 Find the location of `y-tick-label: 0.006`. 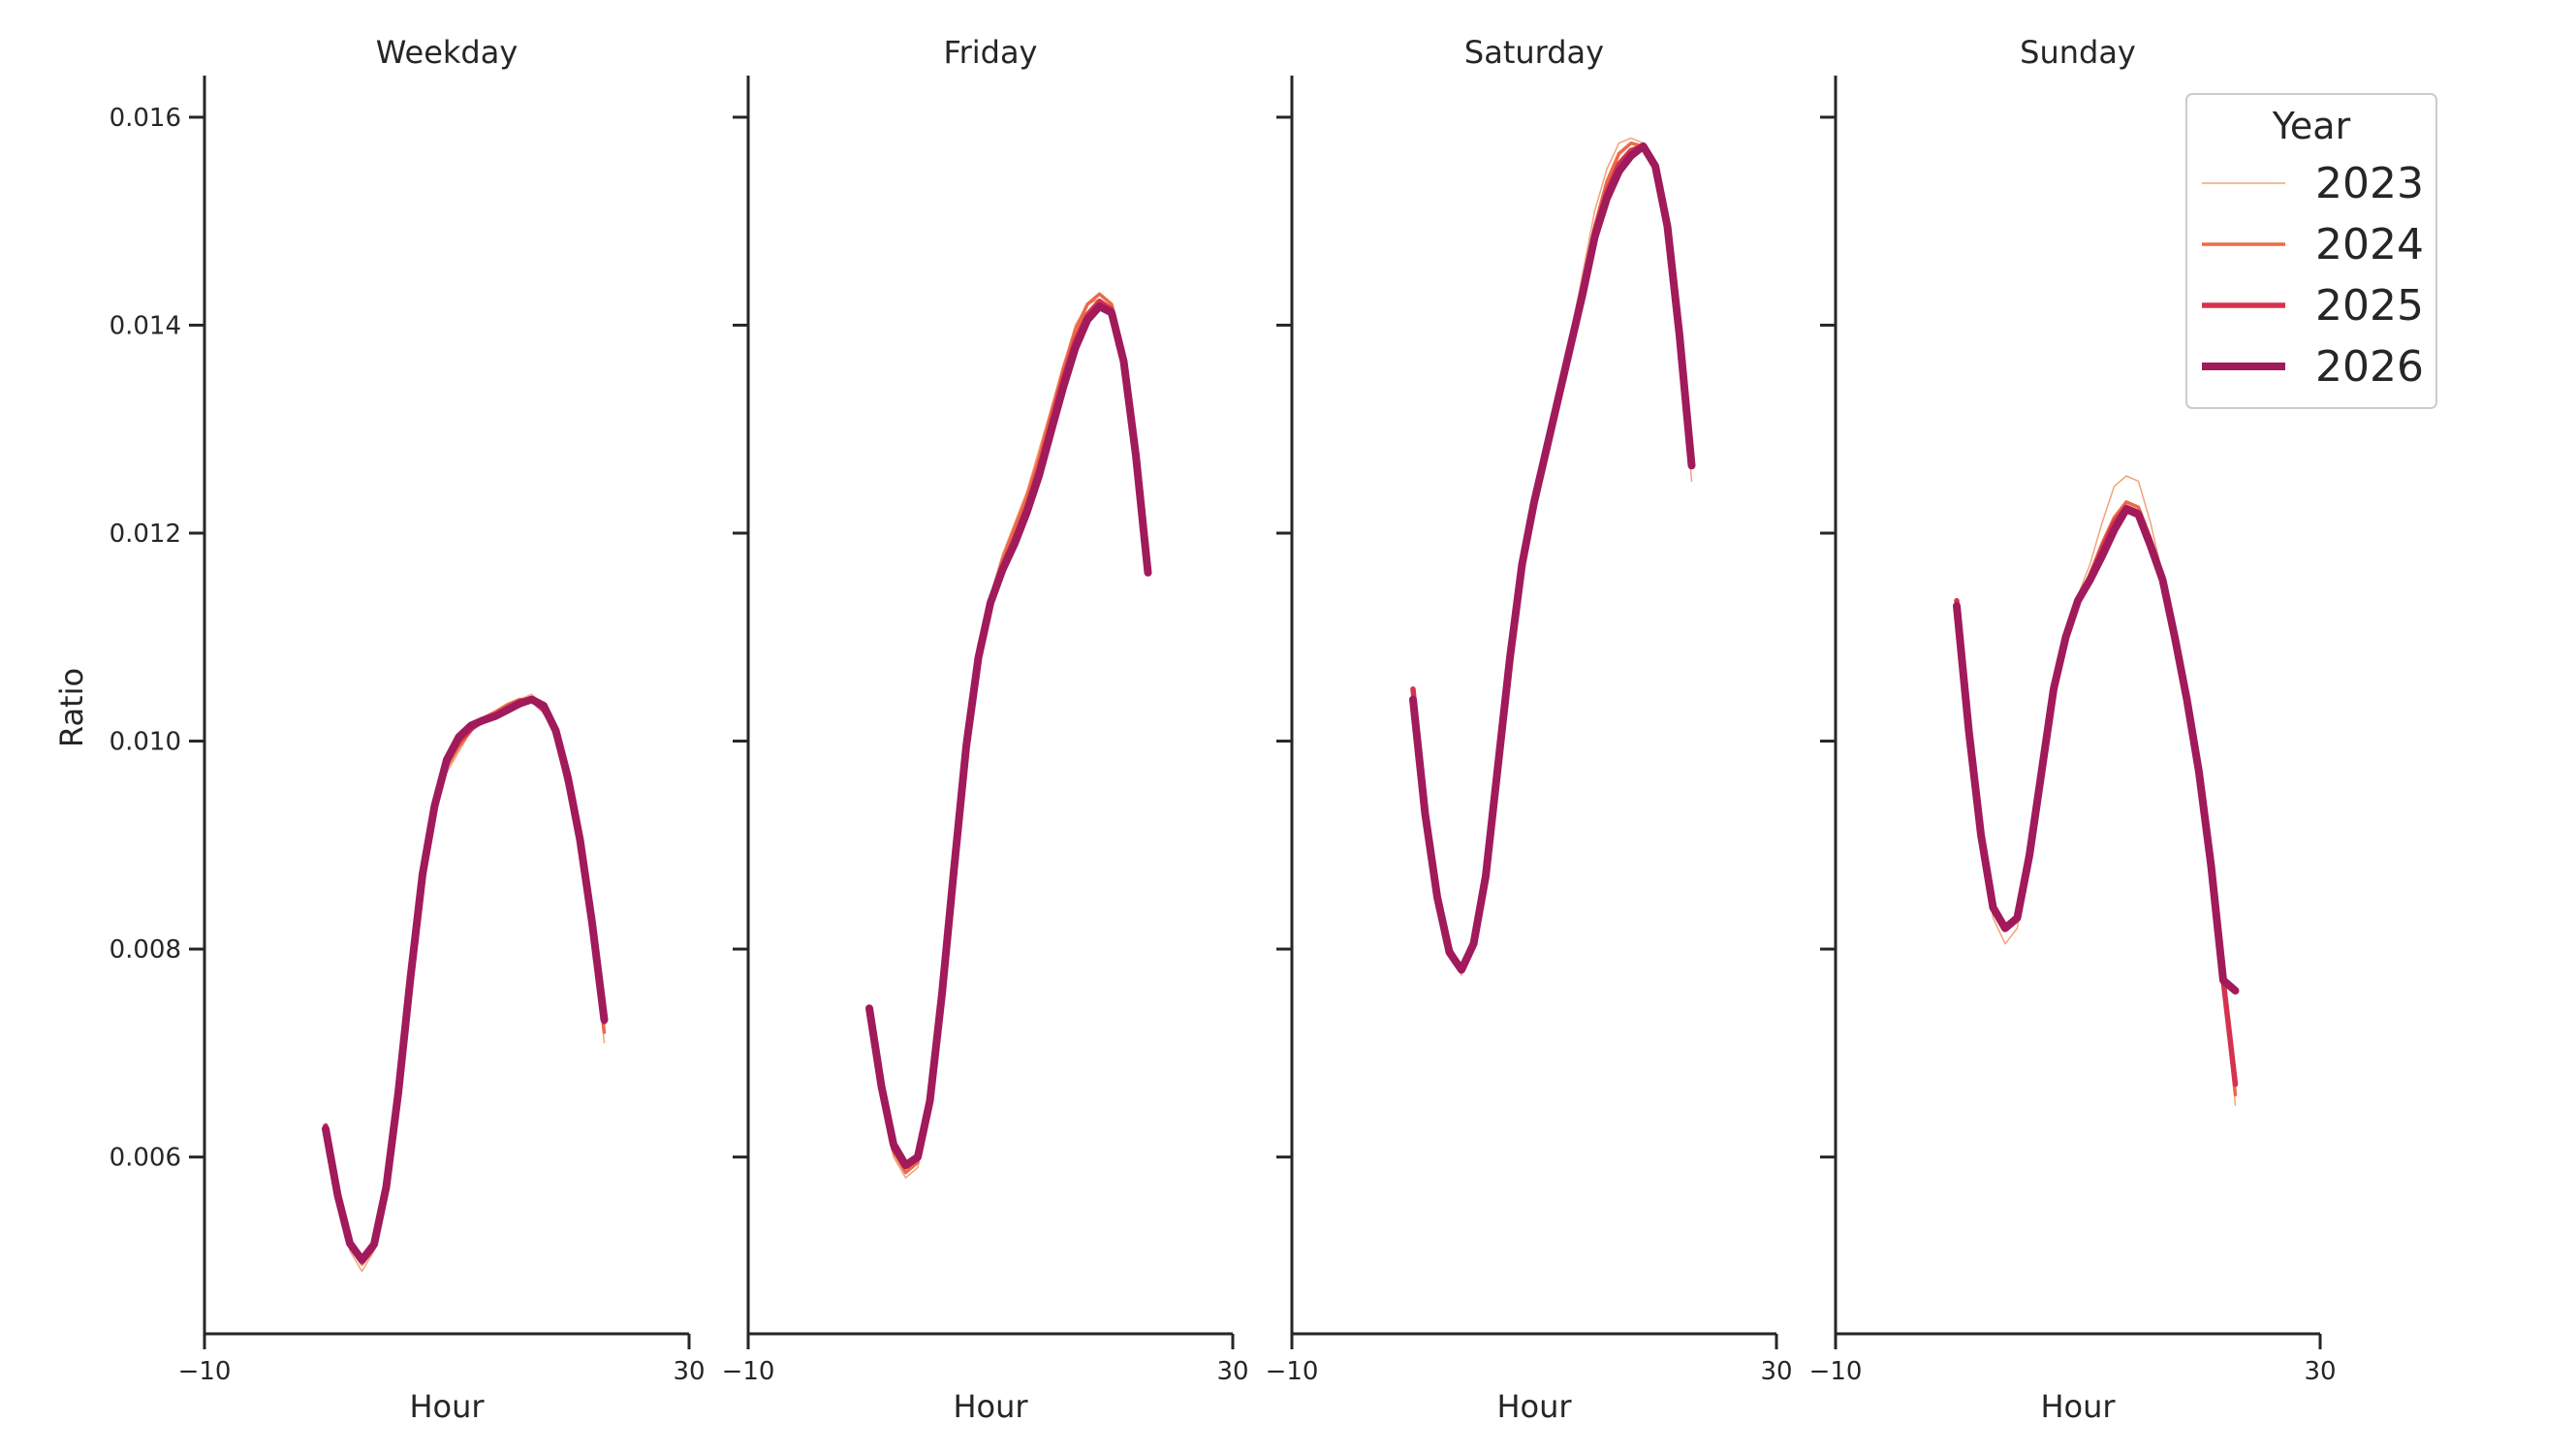

y-tick-label: 0.006 is located at coordinates (145, 1158).